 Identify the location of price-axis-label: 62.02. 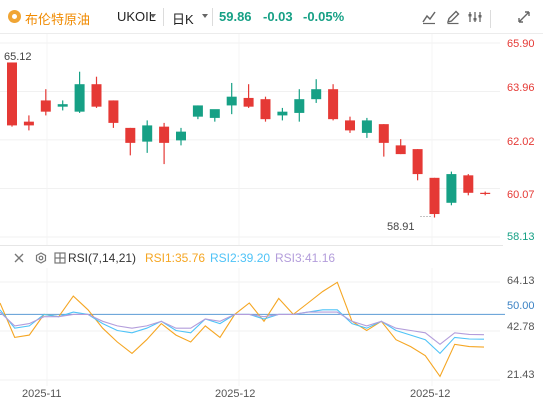
(521, 142).